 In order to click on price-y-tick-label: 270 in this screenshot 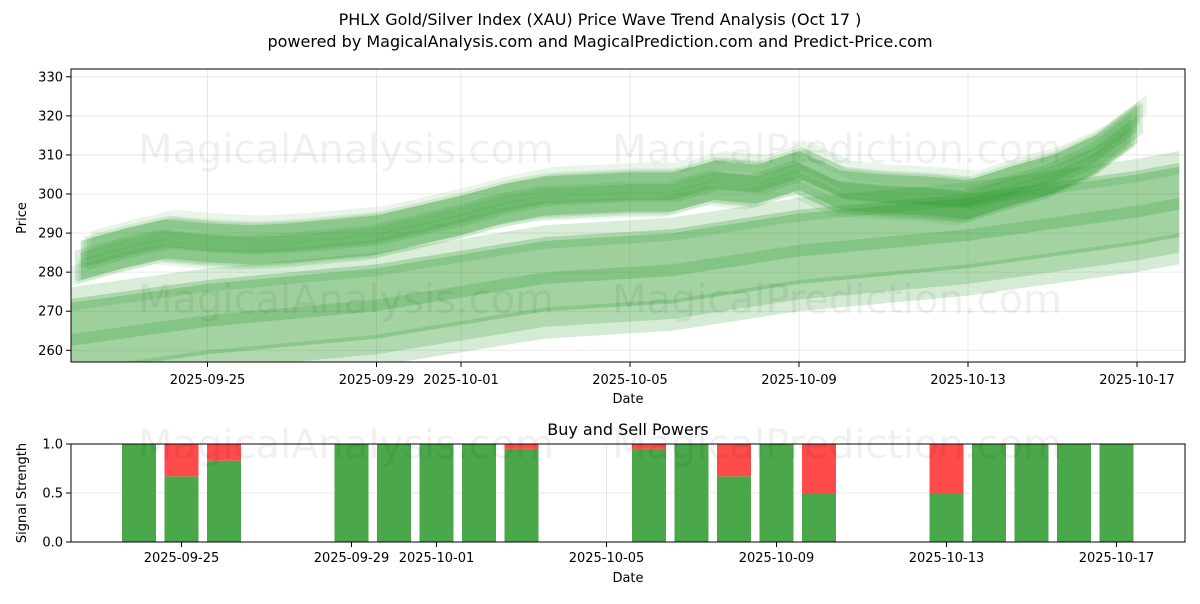, I will do `click(50, 312)`.